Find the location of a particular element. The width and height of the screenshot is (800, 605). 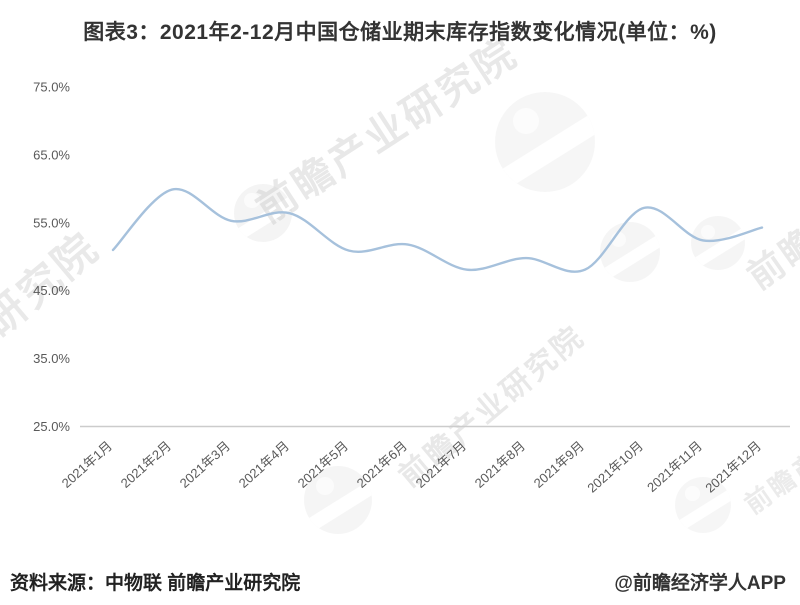

x-axis-tick: 2021年3月 is located at coordinates (205, 464).